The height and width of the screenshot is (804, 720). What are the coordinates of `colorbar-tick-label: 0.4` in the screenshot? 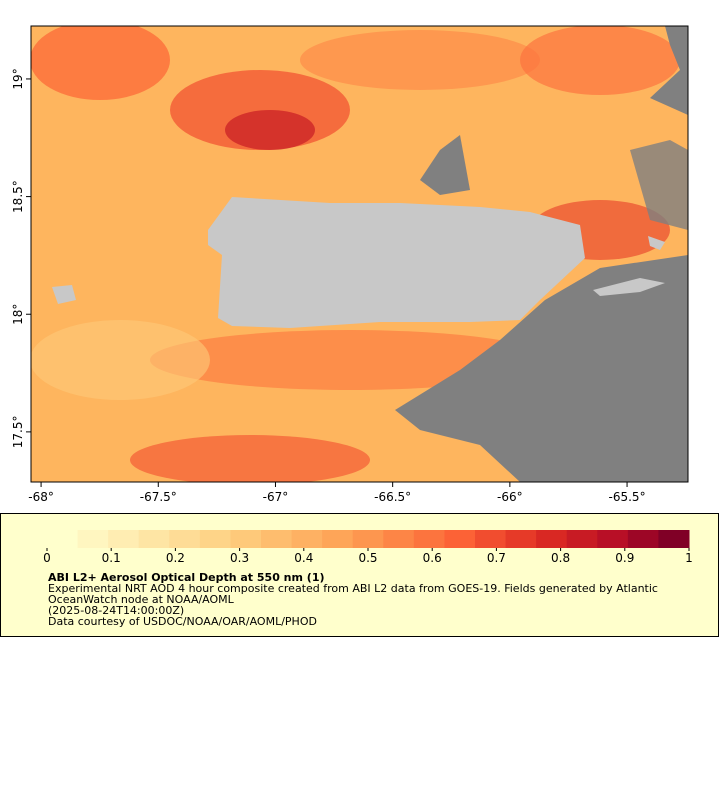 It's located at (303, 558).